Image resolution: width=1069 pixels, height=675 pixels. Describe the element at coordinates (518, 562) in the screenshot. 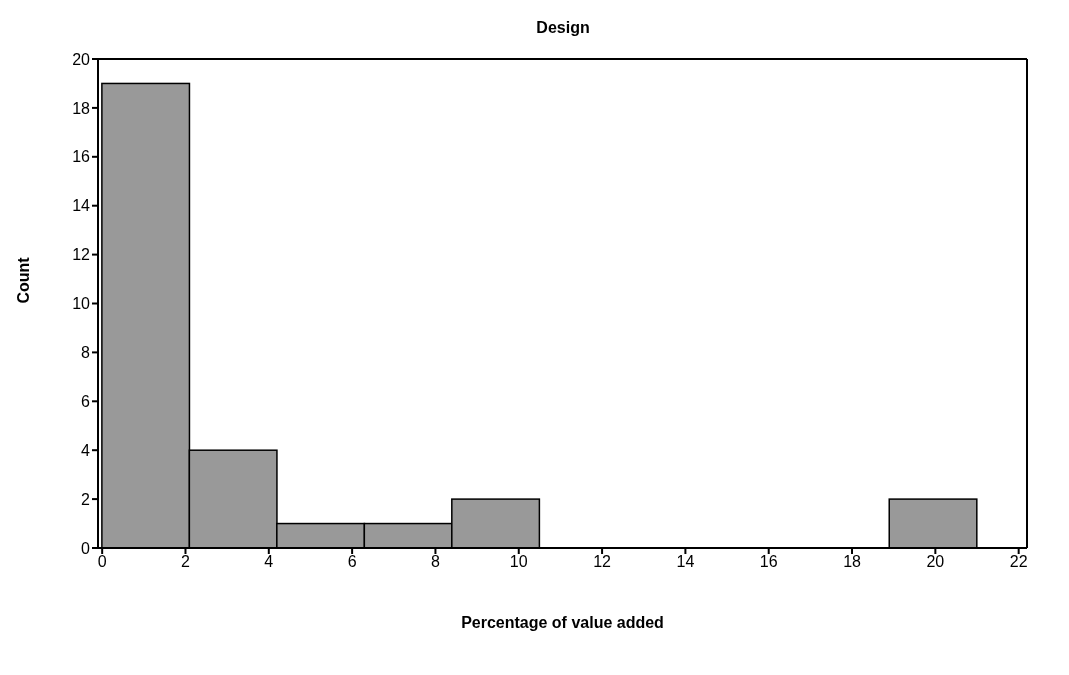

I see `x-tick-label: 10` at that location.